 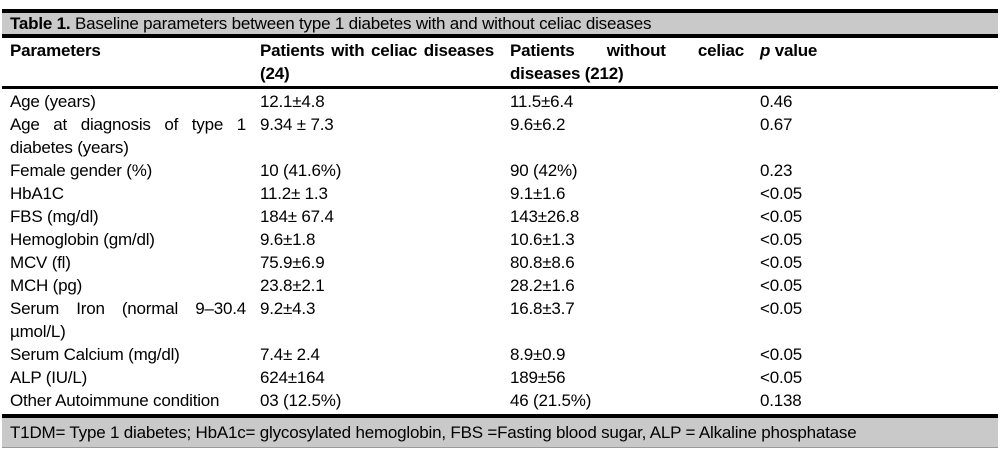 I want to click on cell-without-celiac: 9.1±1.6, so click(x=538, y=193).